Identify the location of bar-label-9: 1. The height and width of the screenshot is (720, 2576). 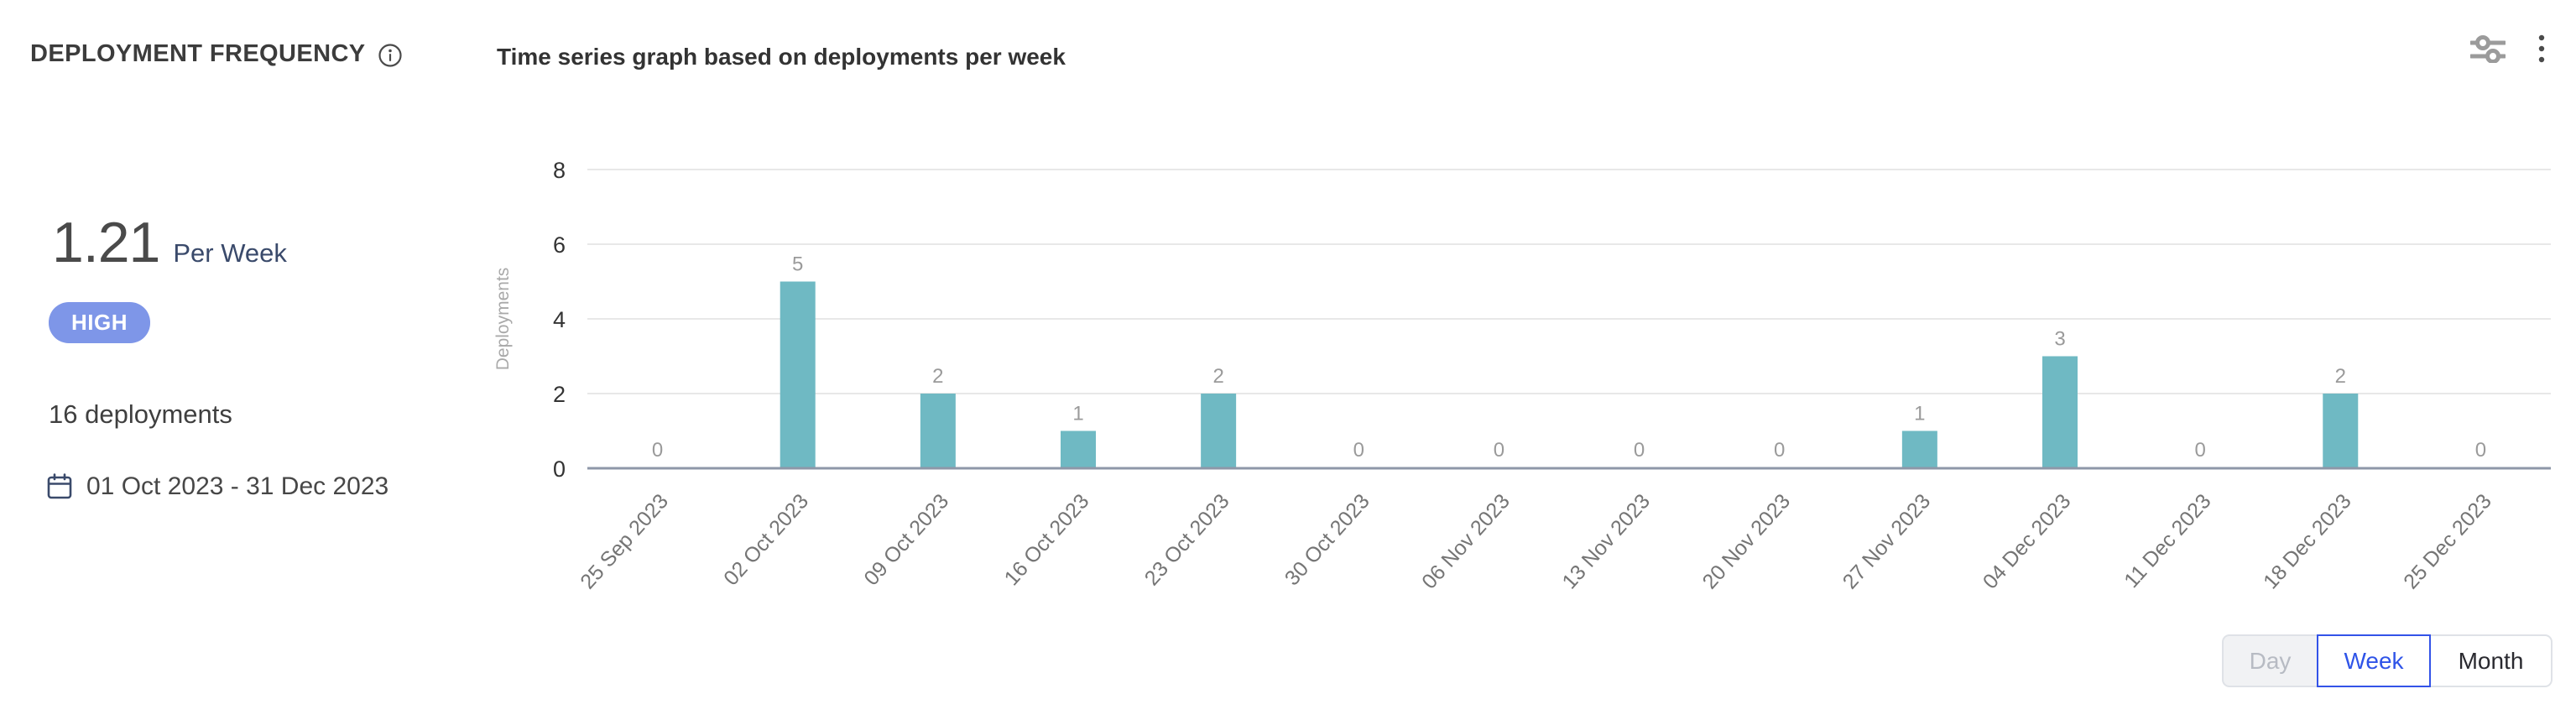
(1920, 414).